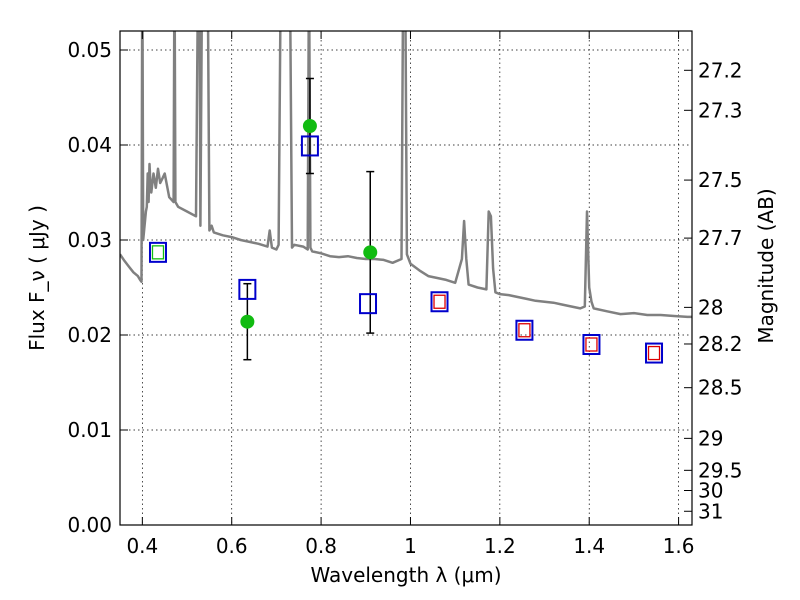 The image size is (800, 600). I want to click on y-tick-label: 0.02, so click(89, 335).